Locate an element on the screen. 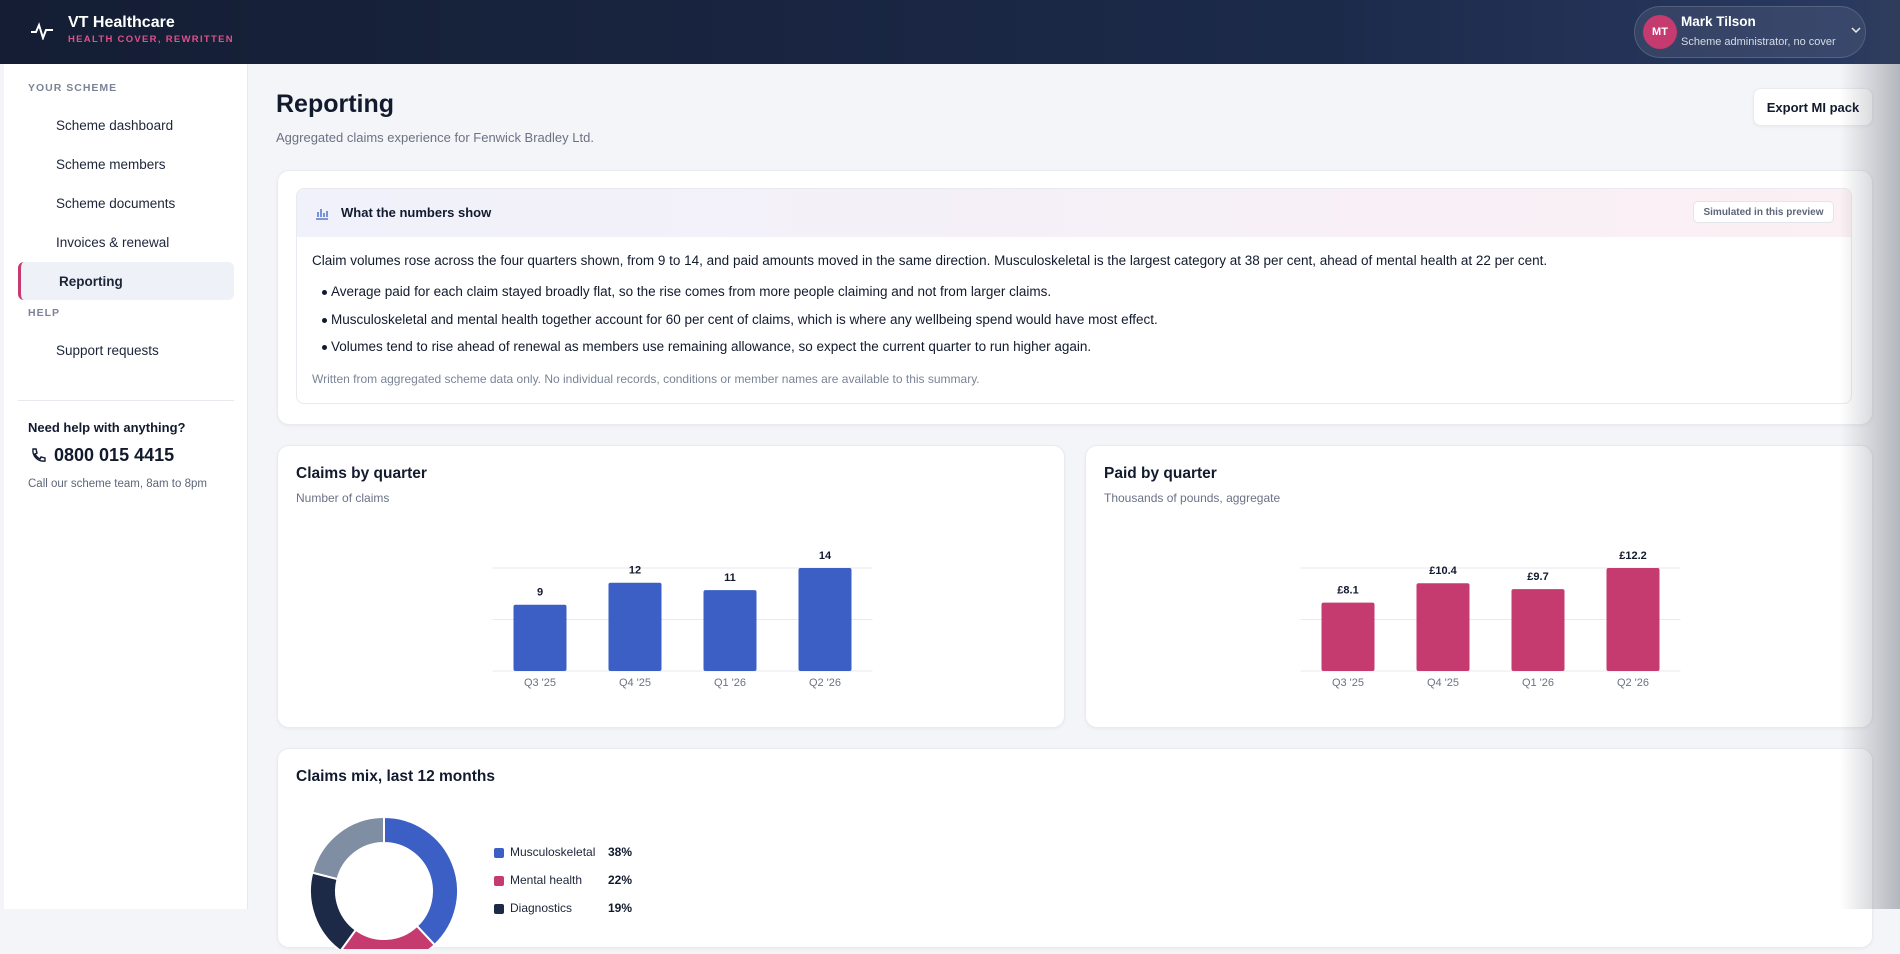  nav-item: Scheme documents is located at coordinates (116, 203).